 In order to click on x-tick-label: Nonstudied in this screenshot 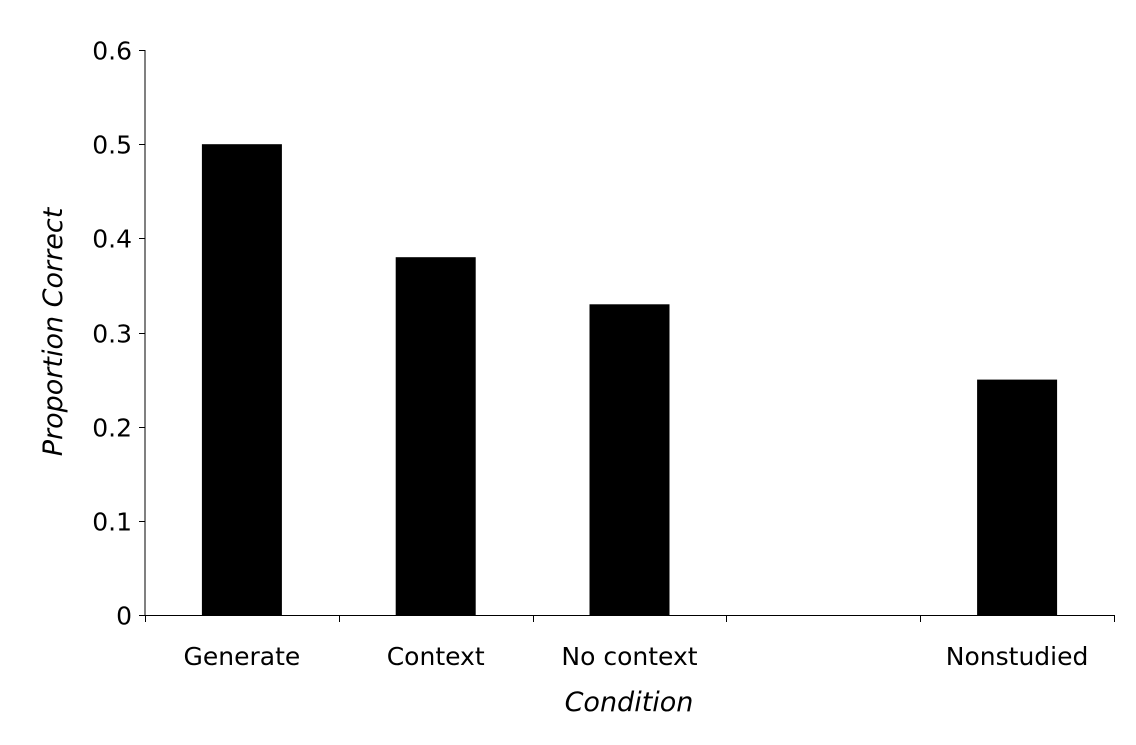, I will do `click(1017, 656)`.